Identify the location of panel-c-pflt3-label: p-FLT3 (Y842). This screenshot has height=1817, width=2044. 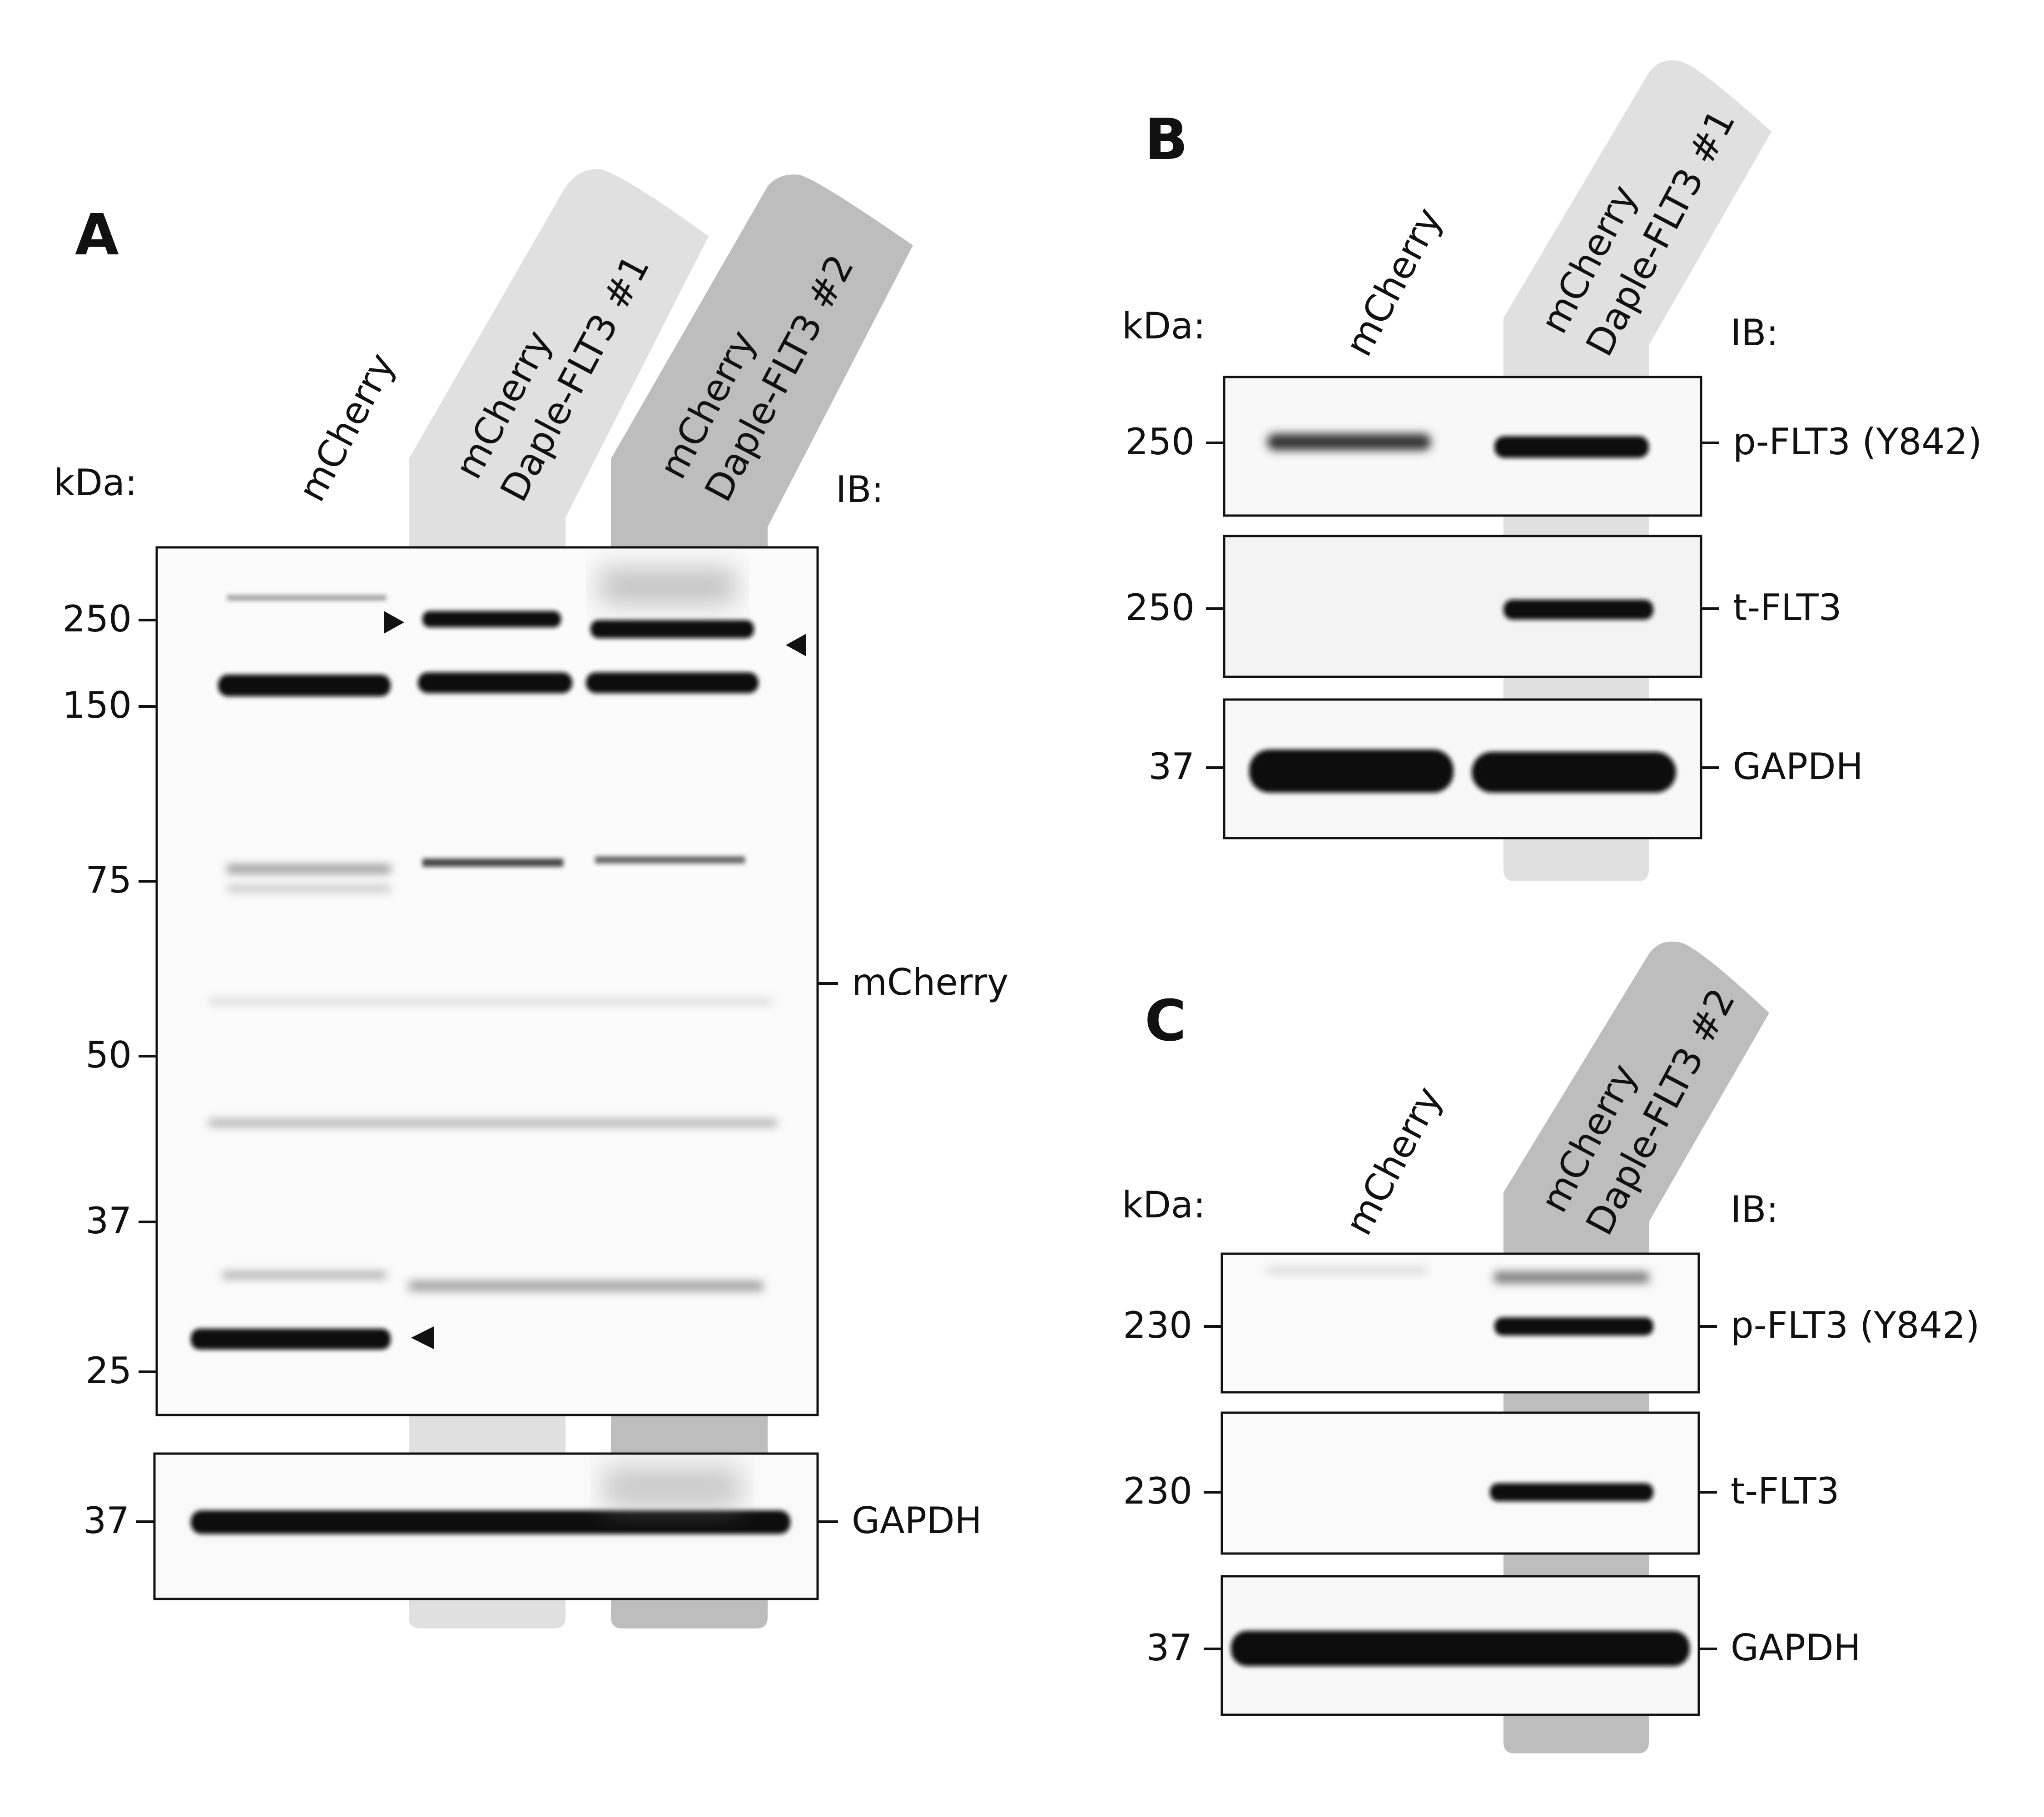
(1855, 1325).